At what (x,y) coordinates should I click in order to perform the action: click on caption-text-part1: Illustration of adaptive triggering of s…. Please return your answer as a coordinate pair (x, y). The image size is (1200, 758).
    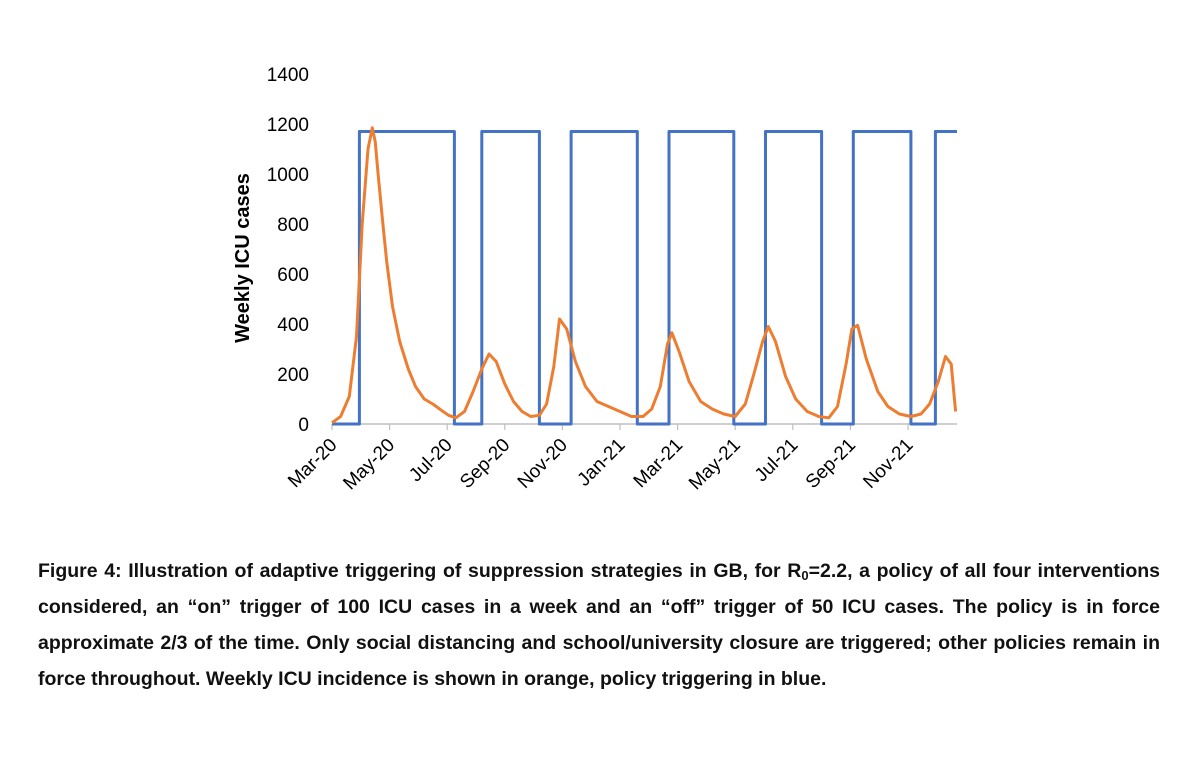
    Looking at the image, I should click on (461, 571).